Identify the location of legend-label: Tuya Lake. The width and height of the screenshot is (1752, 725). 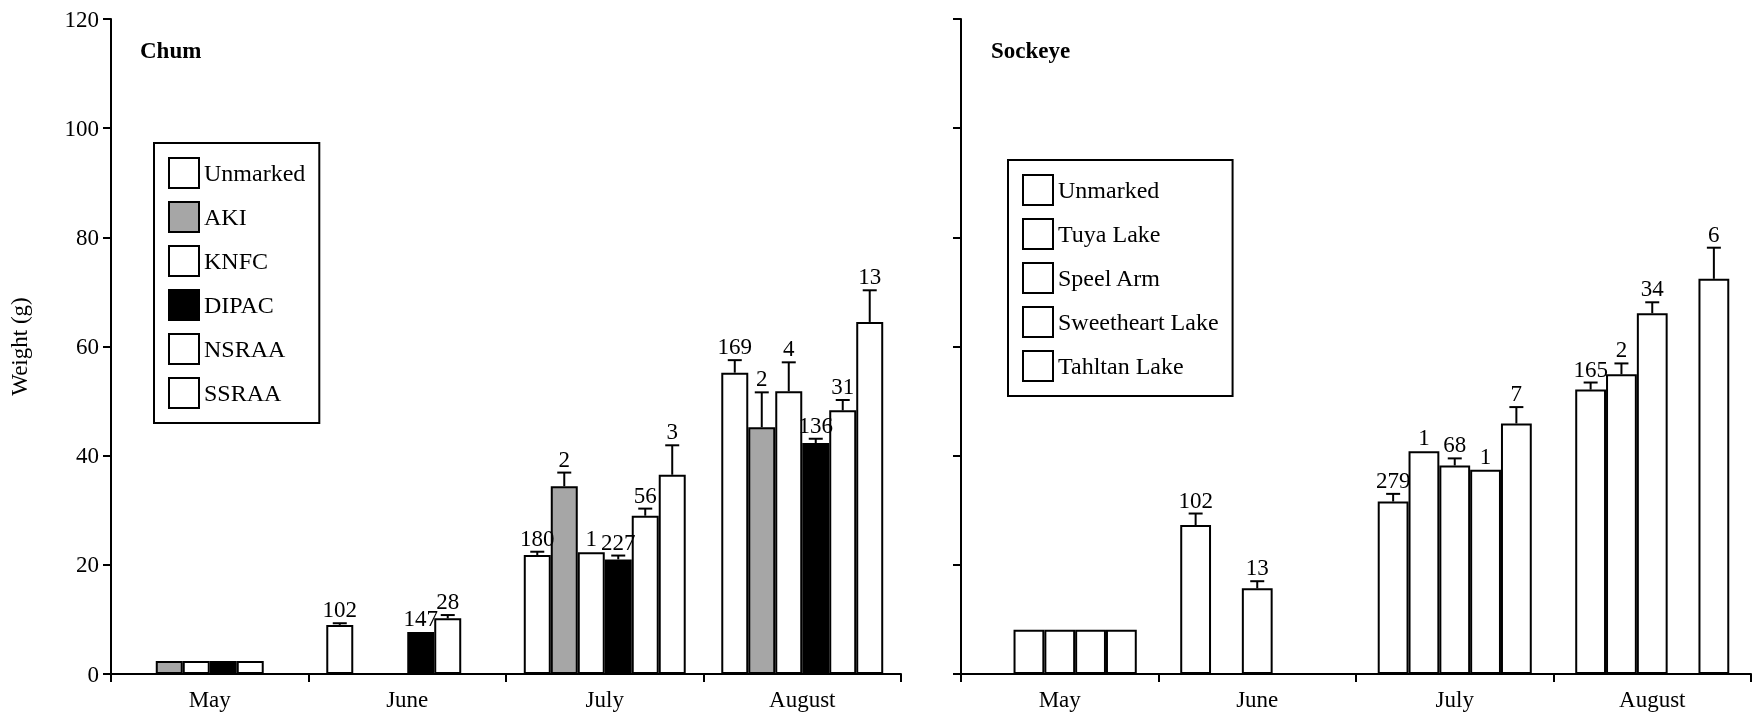
(1109, 234).